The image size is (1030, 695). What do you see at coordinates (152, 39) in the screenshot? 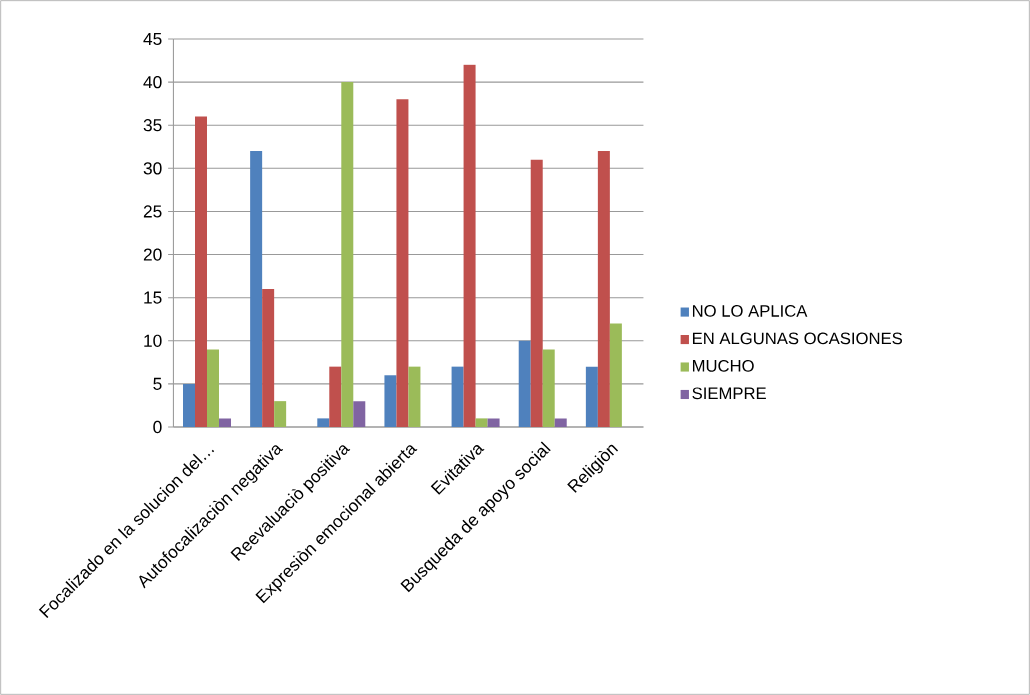
I see `y-tick-label: 45` at bounding box center [152, 39].